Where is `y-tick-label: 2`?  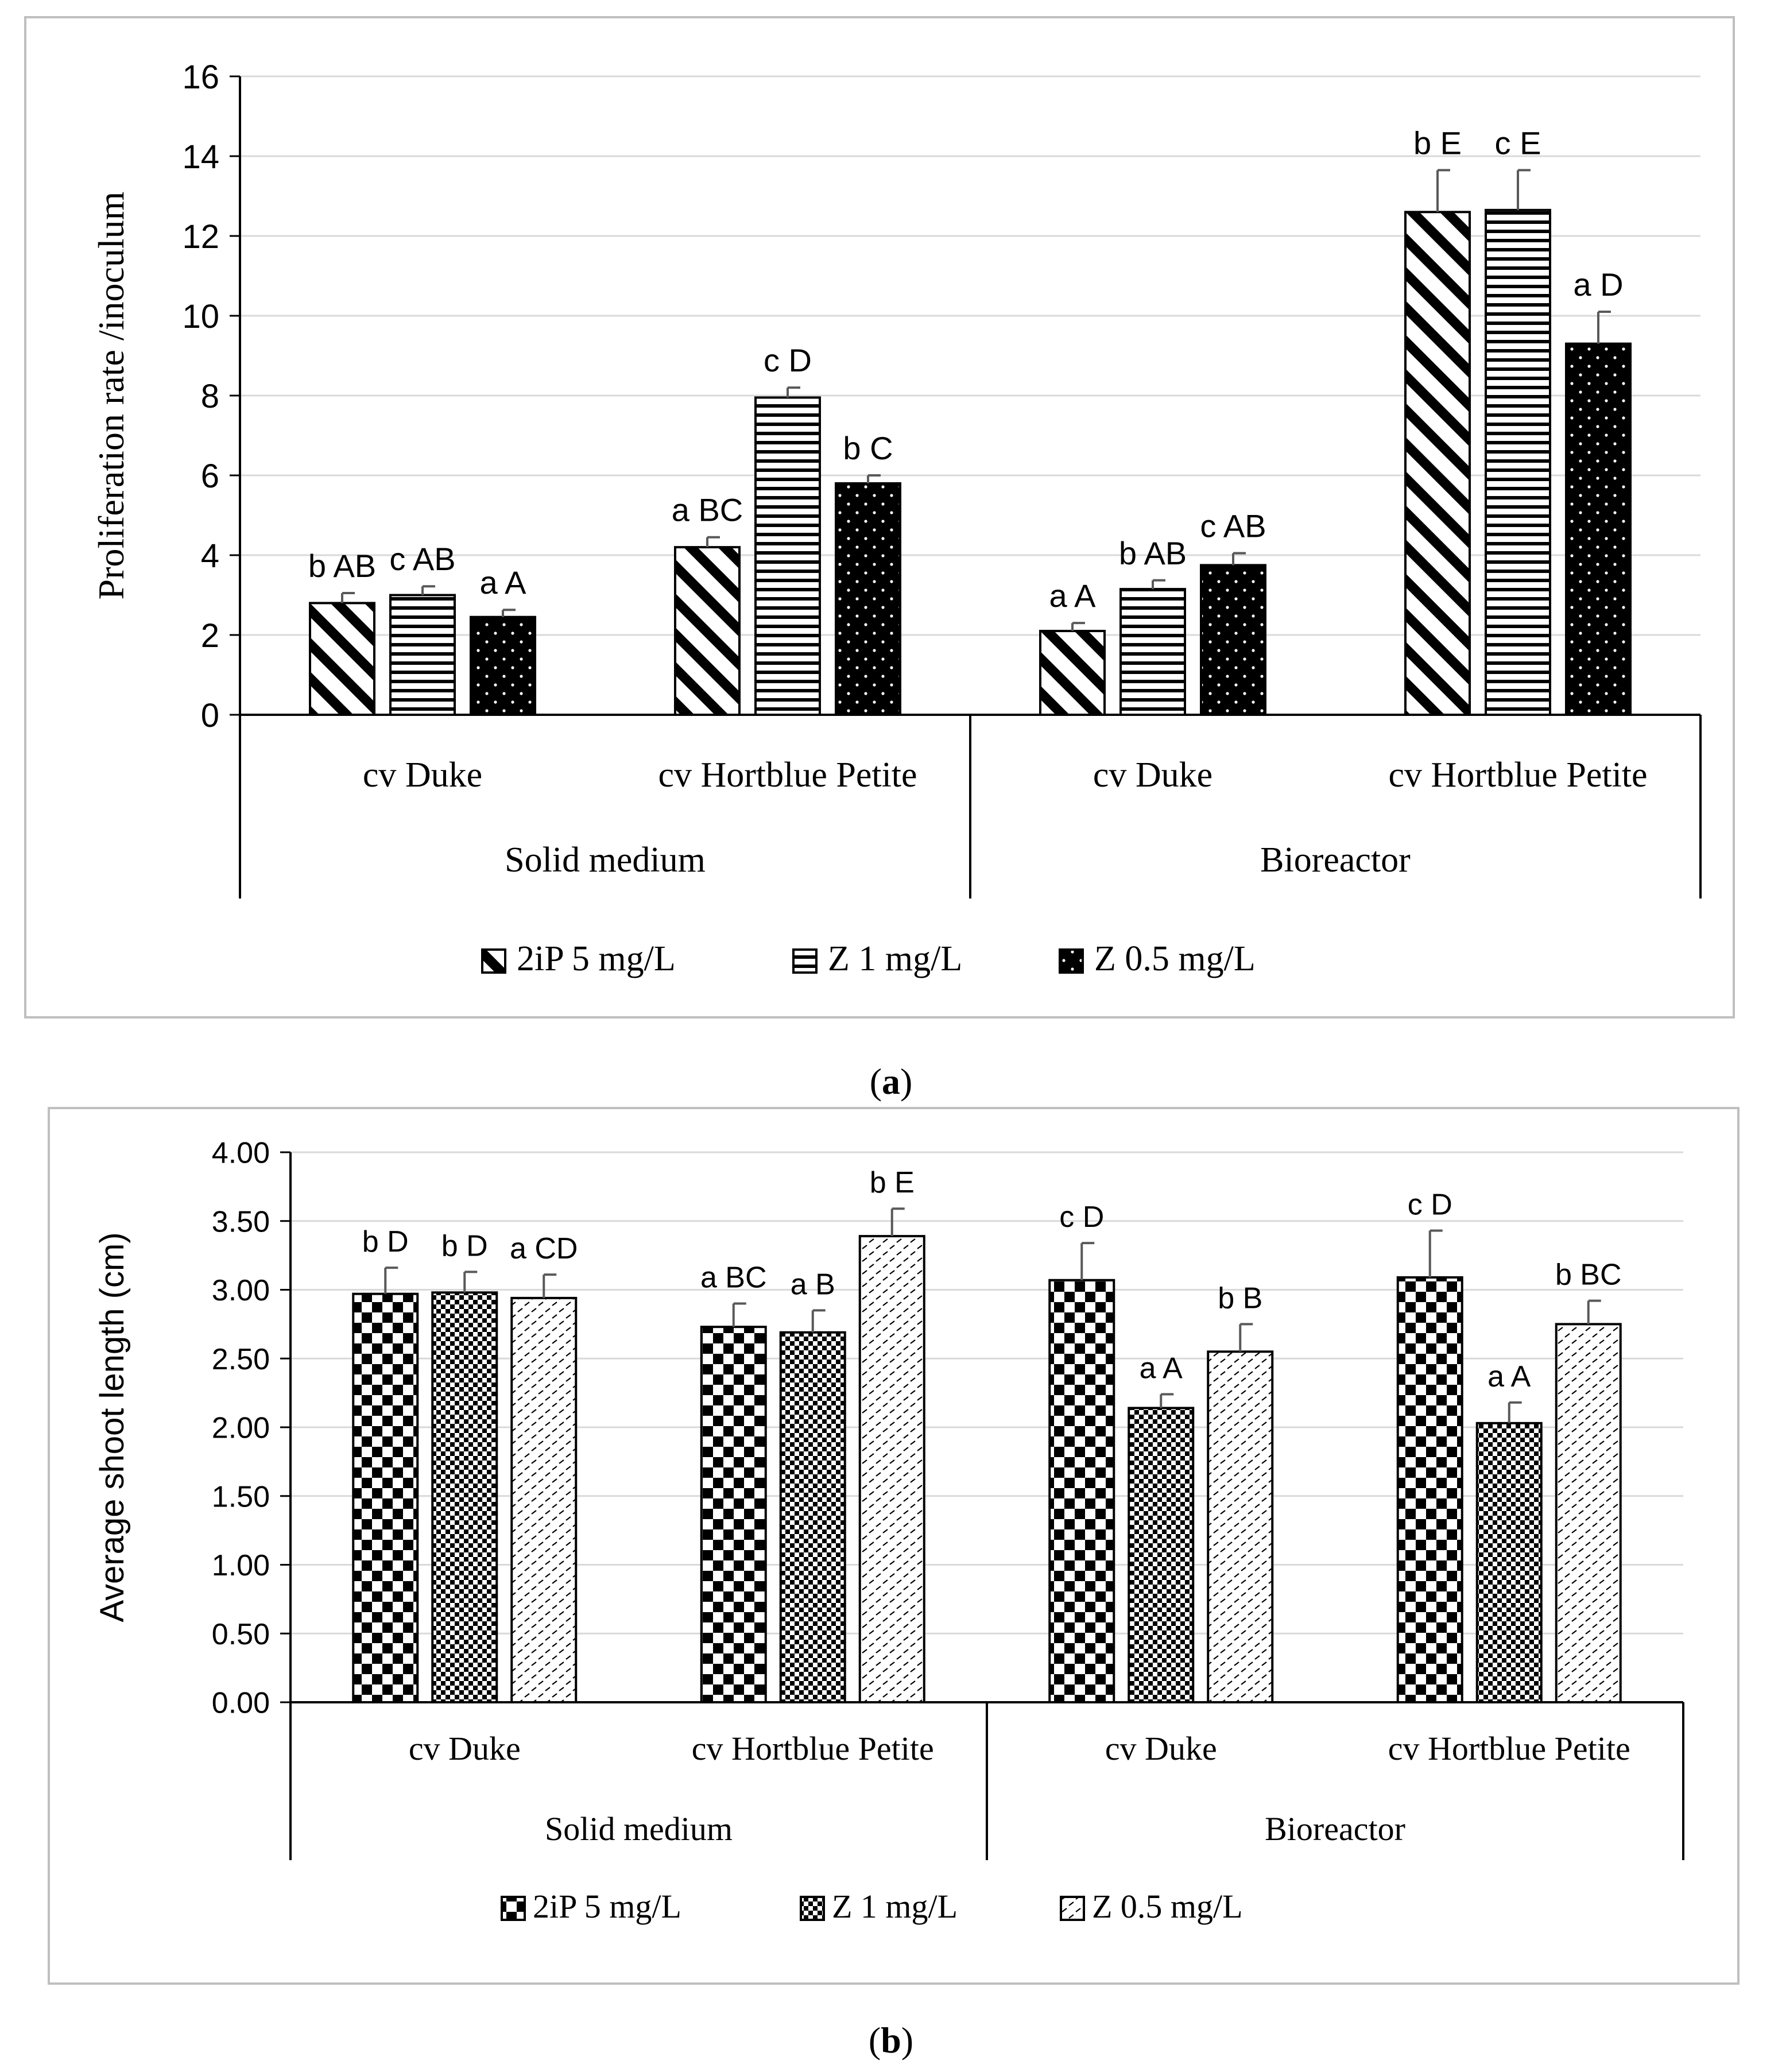
y-tick-label: 2 is located at coordinates (210, 635).